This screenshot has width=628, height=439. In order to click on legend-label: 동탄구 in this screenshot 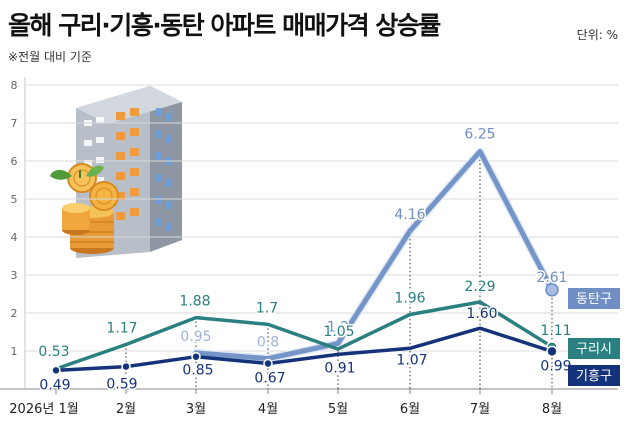, I will do `click(594, 299)`.